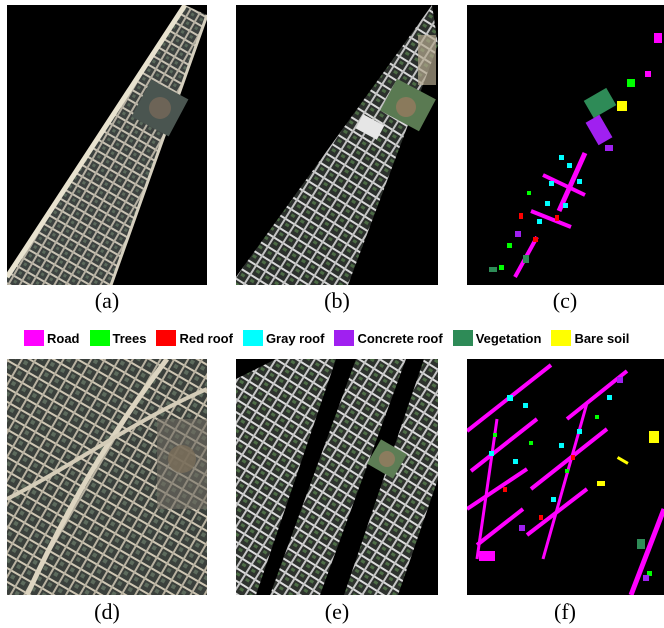 This screenshot has height=628, width=664. I want to click on false-color-full-scene-d, so click(107, 477).